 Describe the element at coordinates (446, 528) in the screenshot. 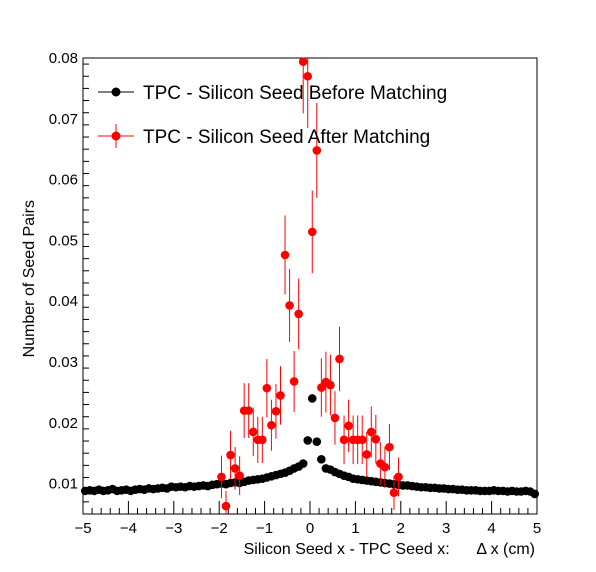

I see `x-tick-label: 3` at that location.